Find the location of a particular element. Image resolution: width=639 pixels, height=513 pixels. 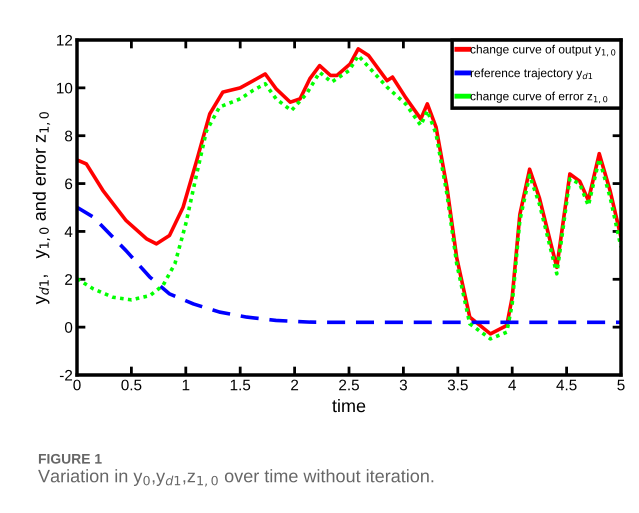

legend-label: change curve of error z$_{1,0}$ is located at coordinates (539, 98).